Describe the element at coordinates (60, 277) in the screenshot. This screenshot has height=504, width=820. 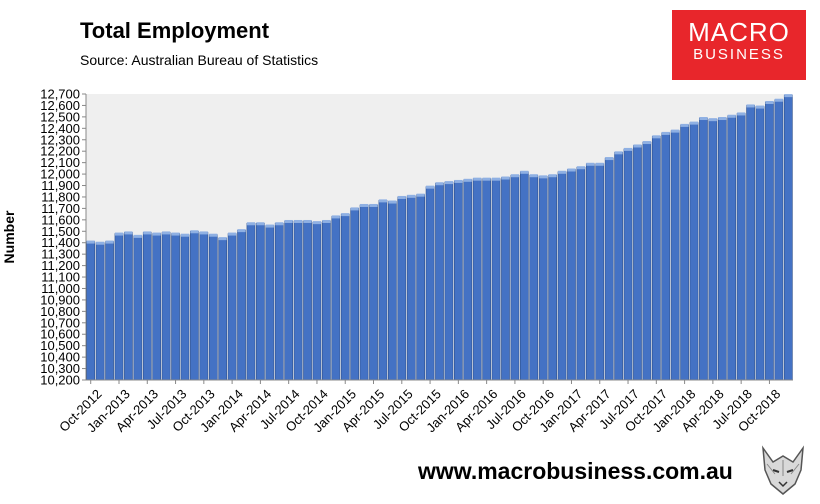
I see `y-tick-label: 11,100` at that location.